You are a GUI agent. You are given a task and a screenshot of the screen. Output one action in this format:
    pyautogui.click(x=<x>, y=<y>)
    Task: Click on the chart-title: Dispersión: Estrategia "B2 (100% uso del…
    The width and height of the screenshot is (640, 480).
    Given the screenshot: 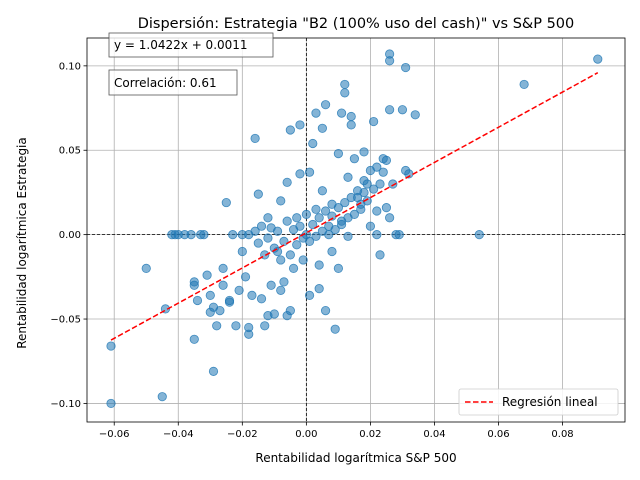 What is the action you would take?
    pyautogui.click(x=356, y=24)
    